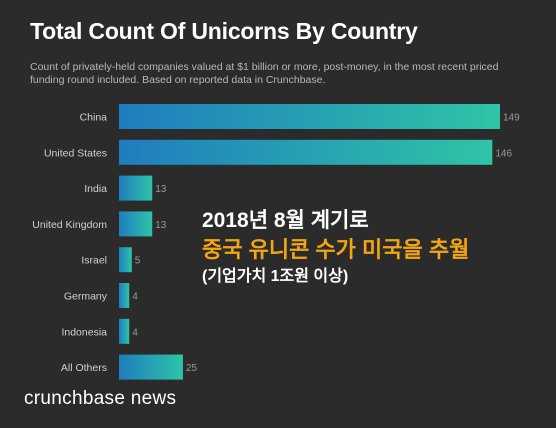  I want to click on value-label: 149, so click(511, 118).